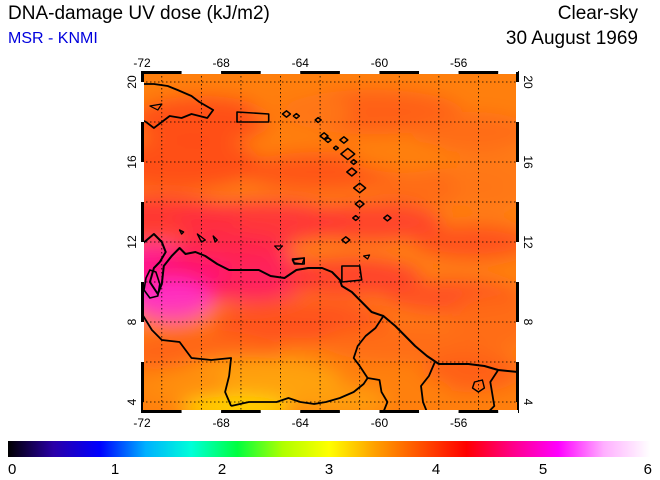 The height and width of the screenshot is (480, 660). What do you see at coordinates (528, 402) in the screenshot?
I see `lat-tick-label-right: 4` at bounding box center [528, 402].